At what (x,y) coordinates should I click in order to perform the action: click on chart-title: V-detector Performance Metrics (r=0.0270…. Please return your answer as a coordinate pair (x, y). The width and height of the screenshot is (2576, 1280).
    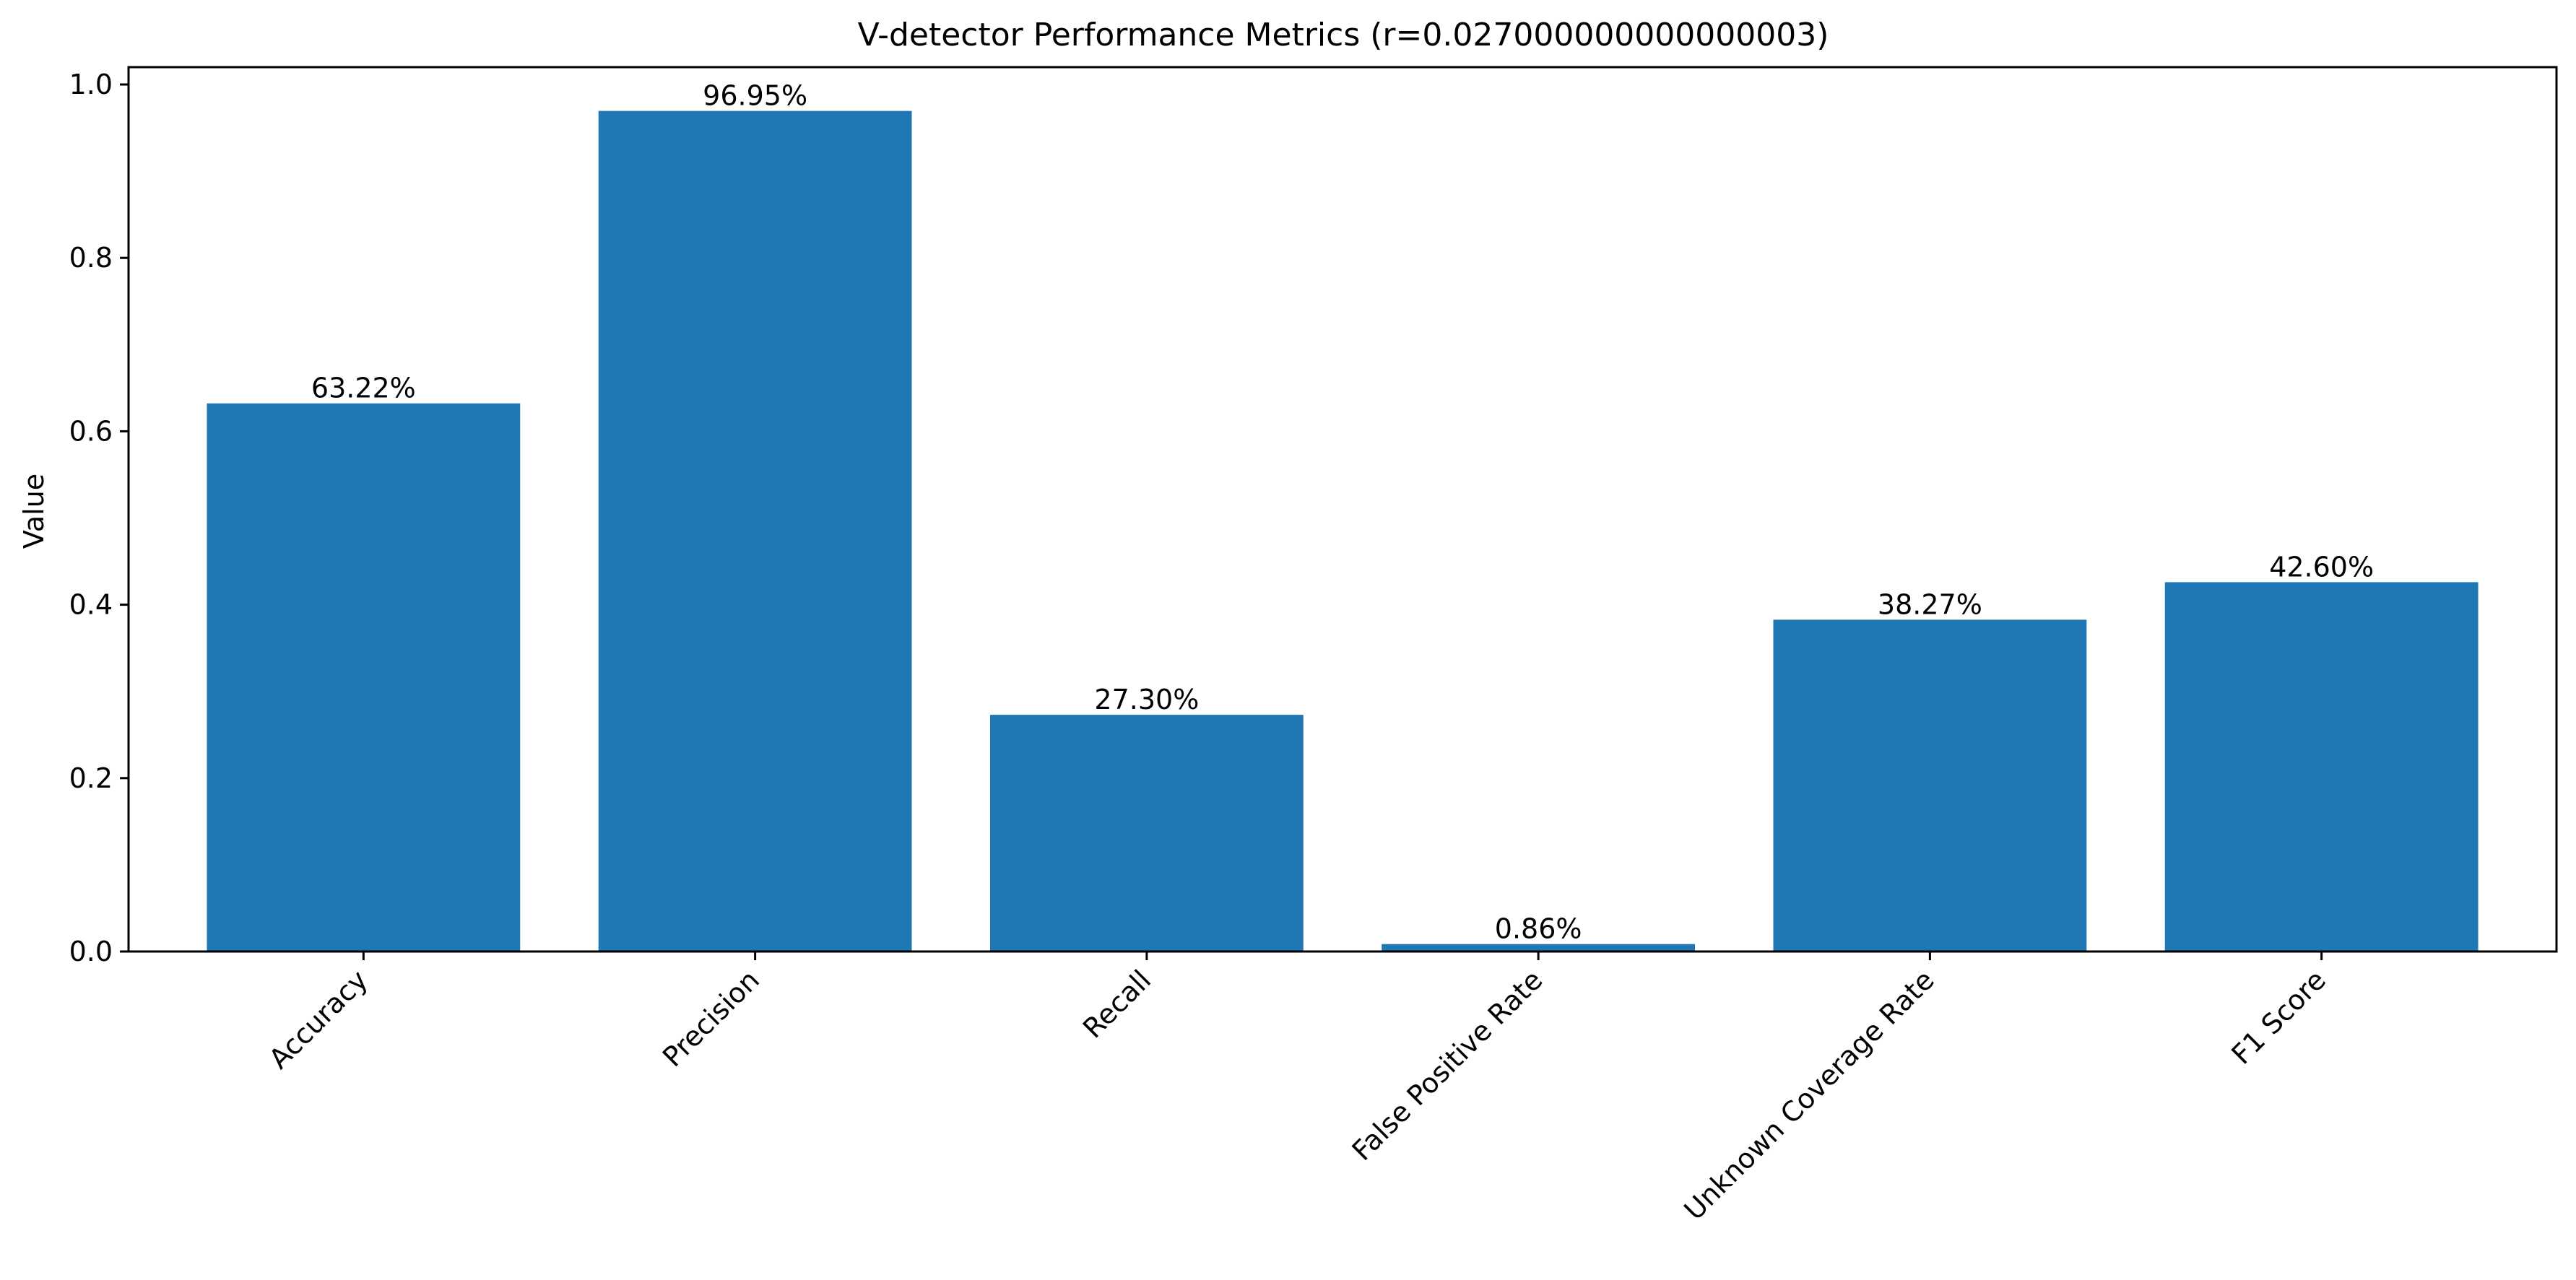
    Looking at the image, I should click on (1343, 35).